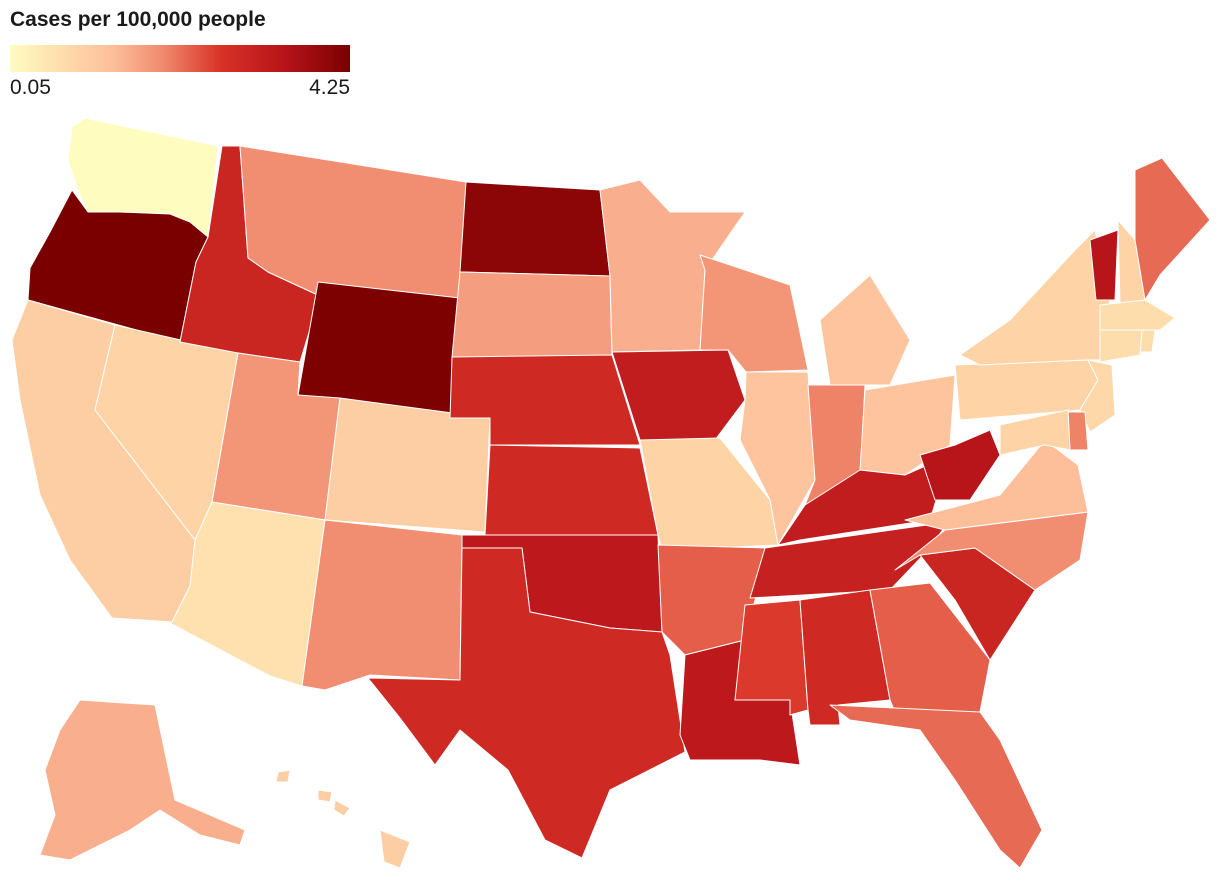 The image size is (1220, 882). Describe the element at coordinates (1035, 297) in the screenshot. I see `state-ny` at that location.